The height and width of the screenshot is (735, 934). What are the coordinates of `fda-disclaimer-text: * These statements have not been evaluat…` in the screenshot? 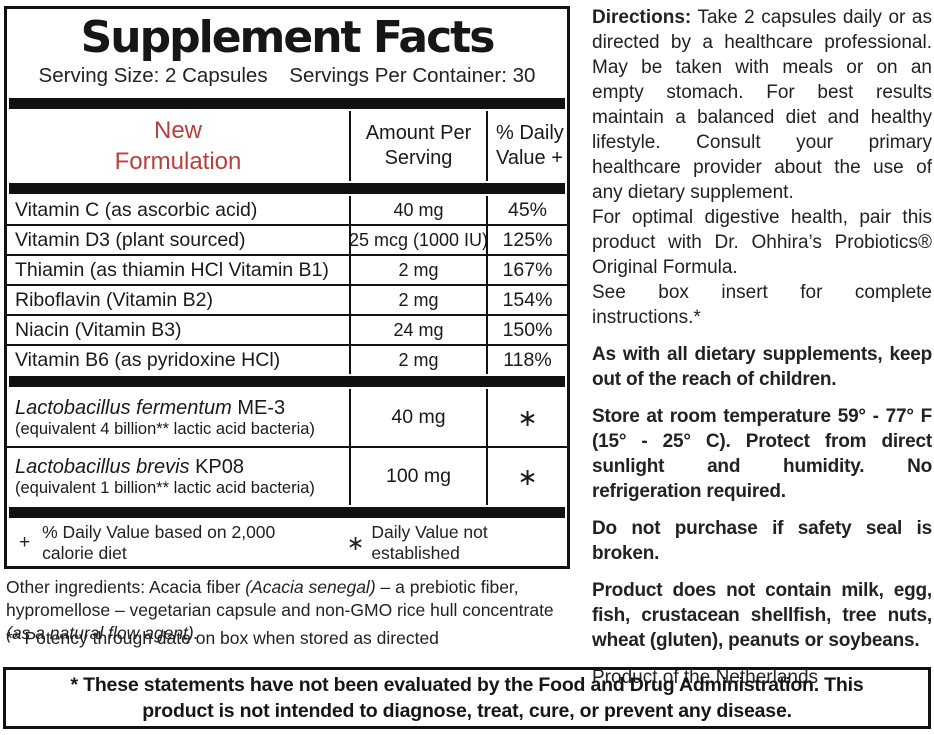 It's located at (467, 698).